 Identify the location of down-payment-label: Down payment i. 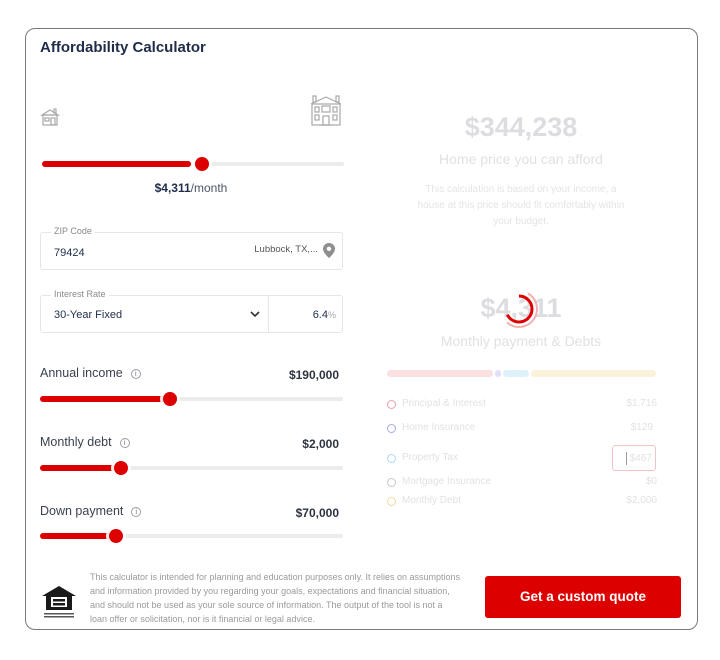
(91, 511).